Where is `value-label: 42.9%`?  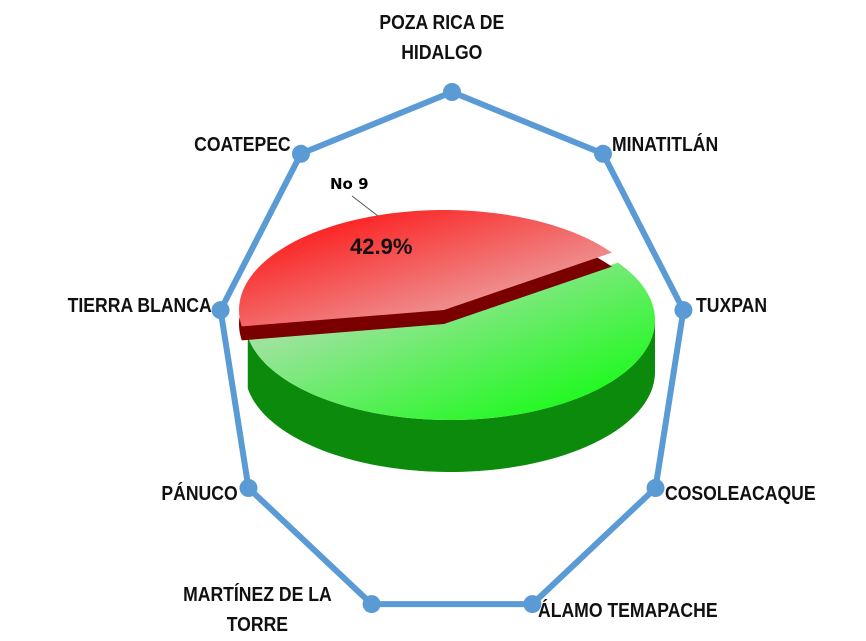 value-label: 42.9% is located at coordinates (381, 246).